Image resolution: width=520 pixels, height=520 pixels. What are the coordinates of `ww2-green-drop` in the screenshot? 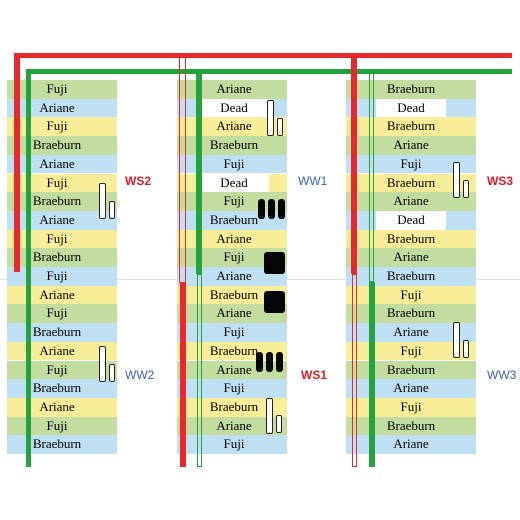 It's located at (28, 268).